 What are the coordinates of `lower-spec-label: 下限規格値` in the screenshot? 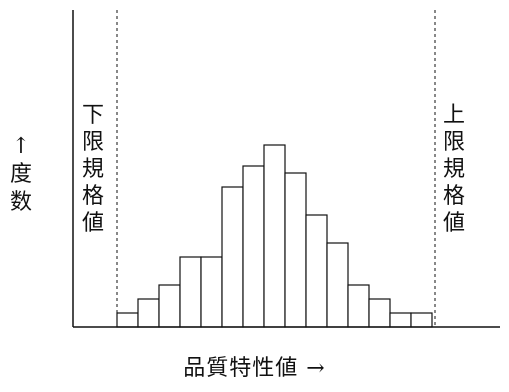 It's located at (93, 169).